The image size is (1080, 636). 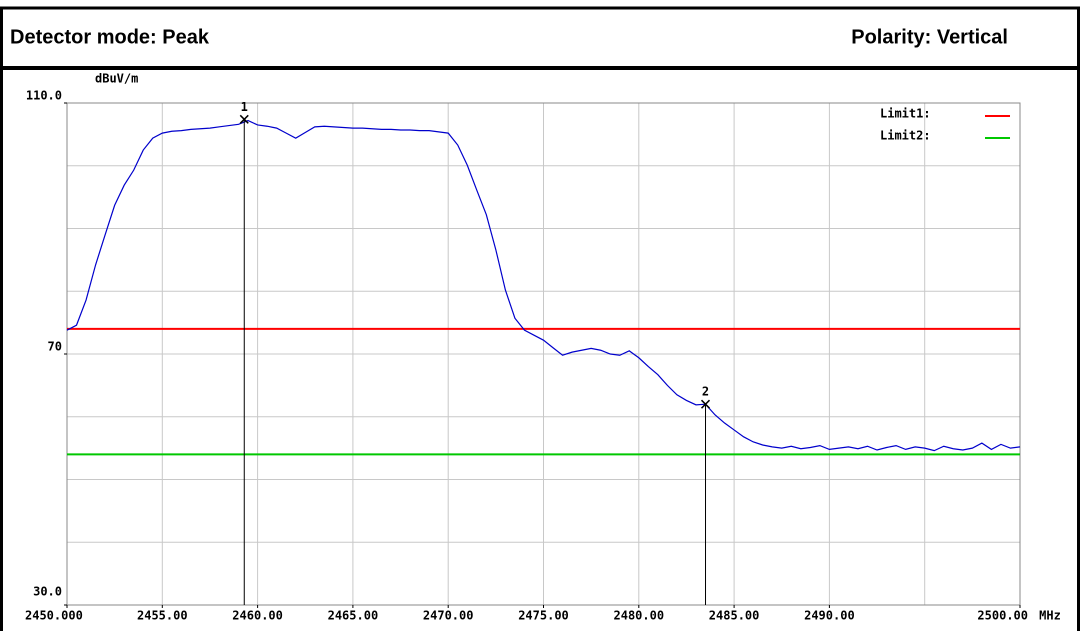 What do you see at coordinates (905, 114) in the screenshot?
I see `legend-label: Limit1:` at bounding box center [905, 114].